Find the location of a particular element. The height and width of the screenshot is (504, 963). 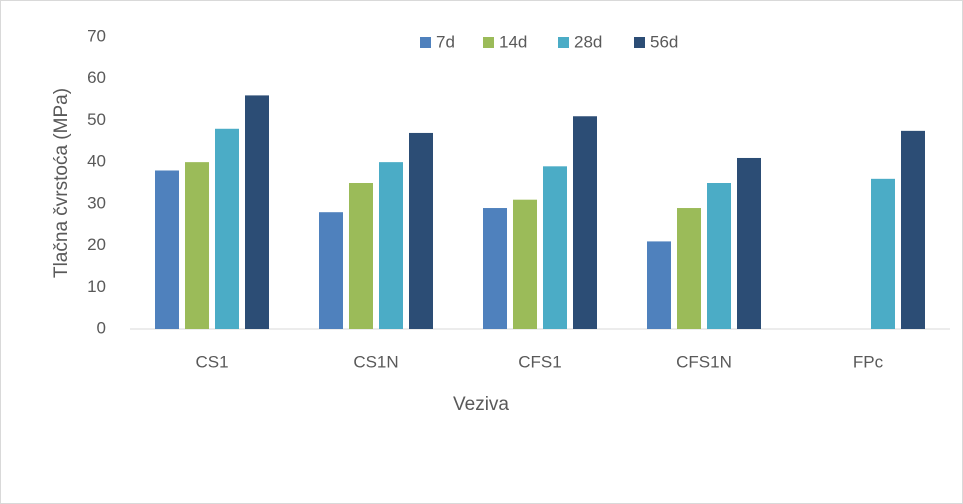

y-axis-title: Tlačna čvrstoća (MPa) is located at coordinates (61, 183).